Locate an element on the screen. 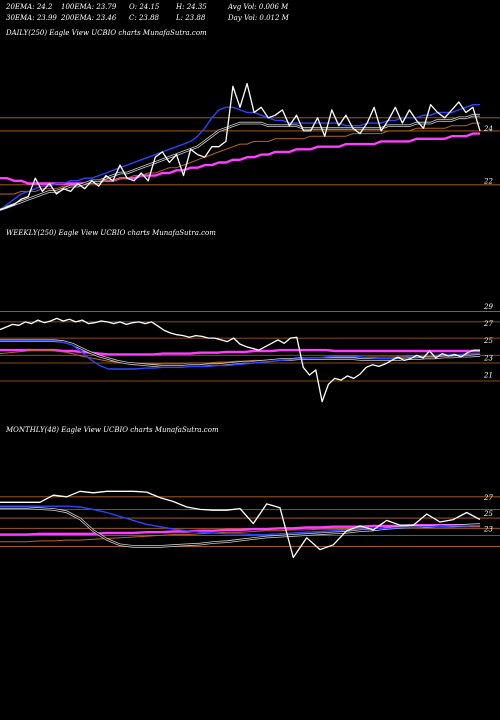  weekly-price-line is located at coordinates (240, 360).